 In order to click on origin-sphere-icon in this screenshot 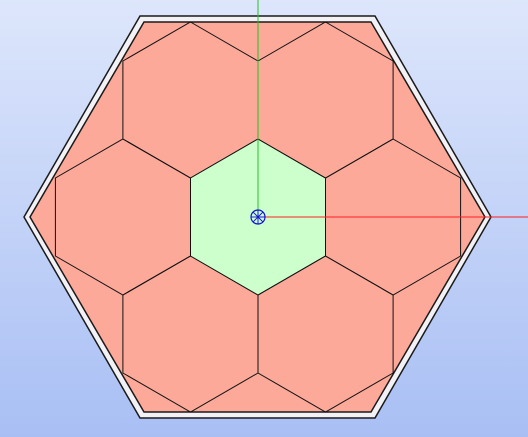, I will do `click(258, 217)`.